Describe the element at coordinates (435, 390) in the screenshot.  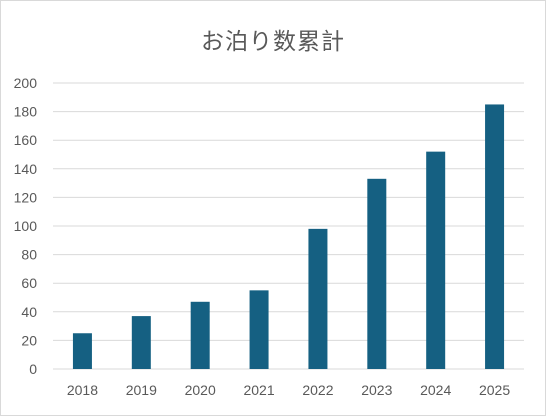
I see `x-tick-label: 2024` at that location.